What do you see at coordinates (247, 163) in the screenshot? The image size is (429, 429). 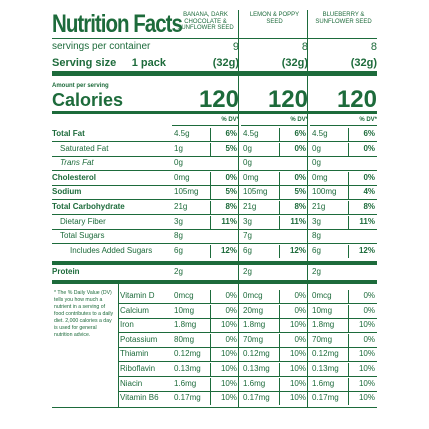 I see `amount: 0g` at bounding box center [247, 163].